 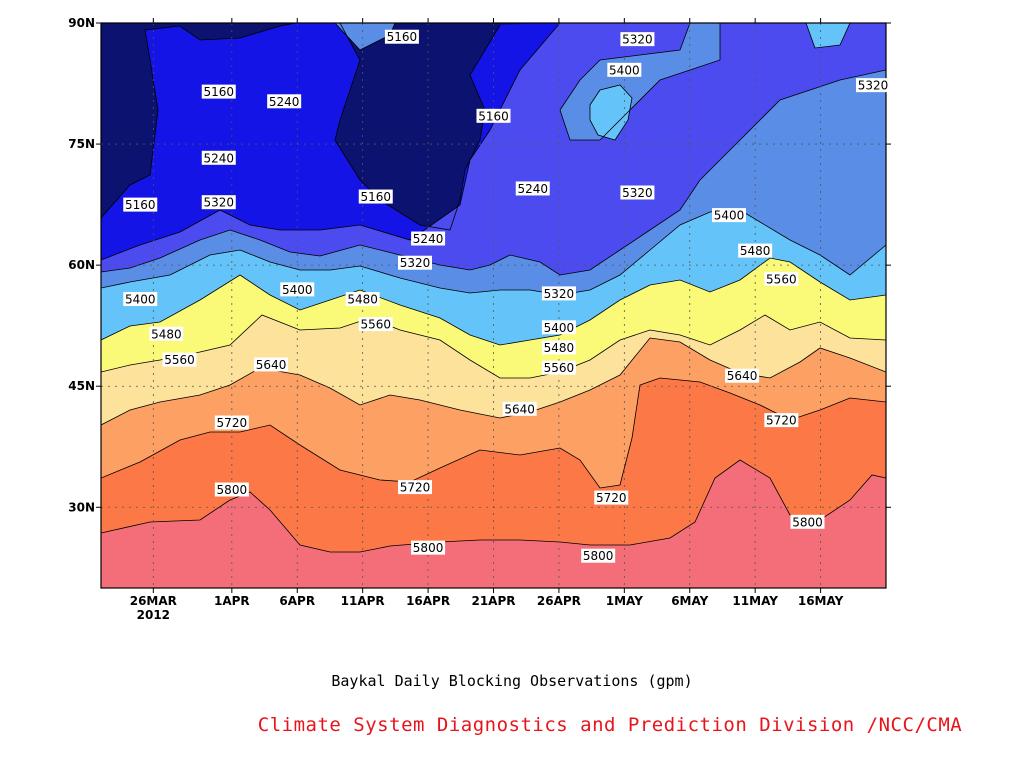 I want to click on y-tick-label-3: 75N, so click(x=81, y=144).